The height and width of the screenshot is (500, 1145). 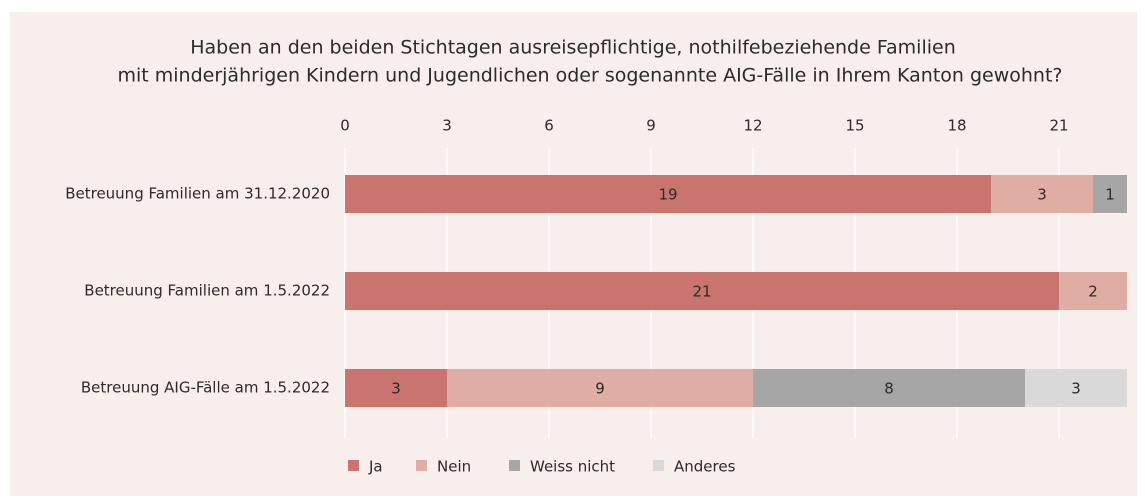 I want to click on data-label: 19, so click(x=667, y=195).